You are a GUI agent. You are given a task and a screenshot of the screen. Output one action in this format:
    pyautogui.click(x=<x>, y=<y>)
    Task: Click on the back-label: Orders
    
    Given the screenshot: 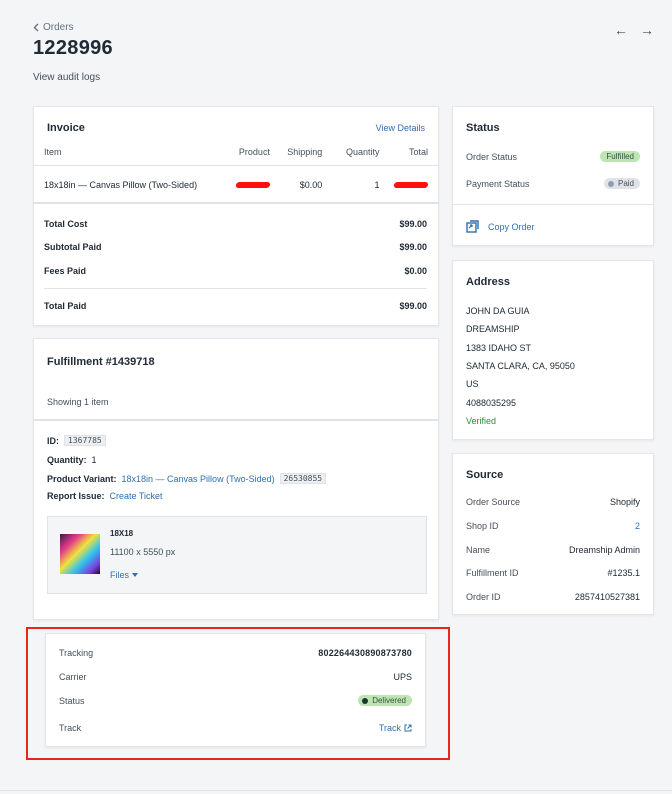 What is the action you would take?
    pyautogui.click(x=58, y=27)
    